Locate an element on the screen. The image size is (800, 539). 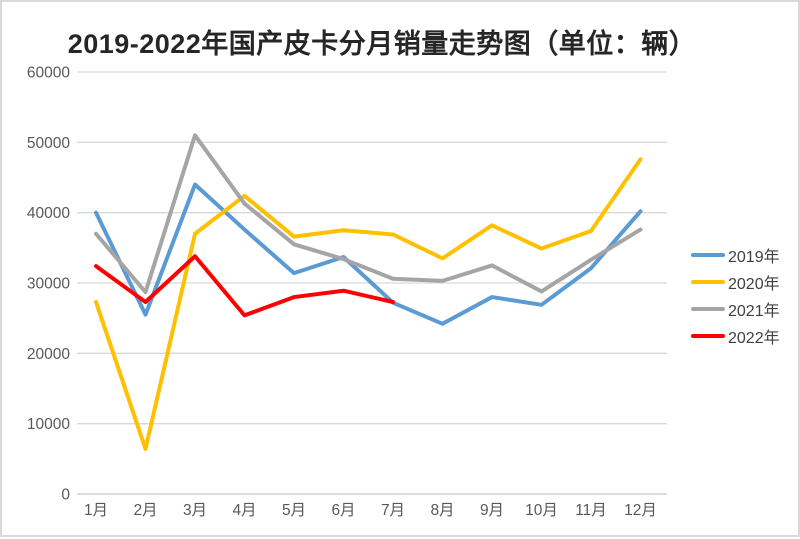
x-tick-label: 10月 is located at coordinates (541, 510).